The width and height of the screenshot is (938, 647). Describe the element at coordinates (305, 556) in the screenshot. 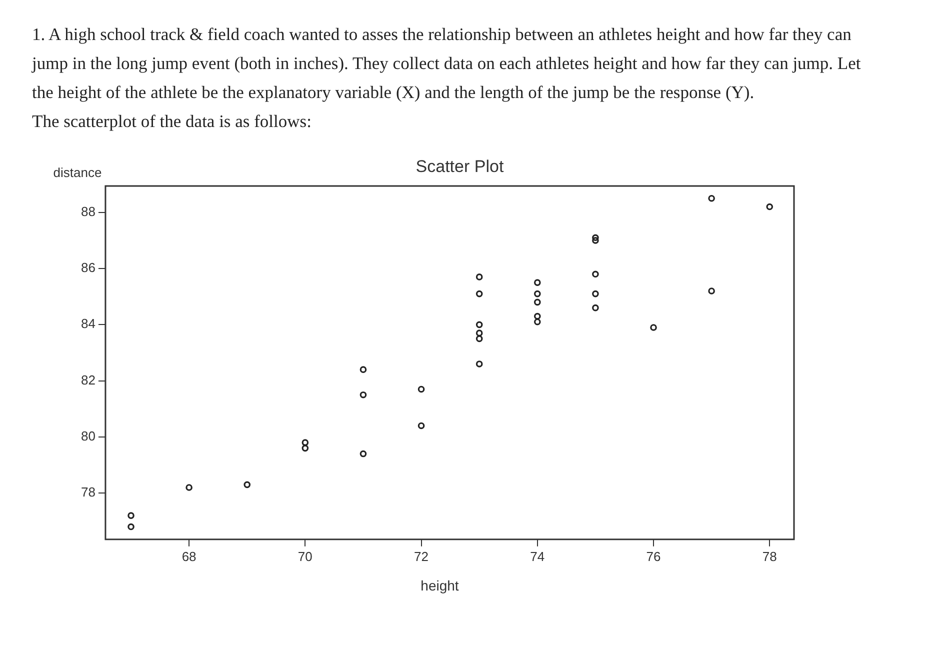

I see `x-tick-label: 70` at that location.